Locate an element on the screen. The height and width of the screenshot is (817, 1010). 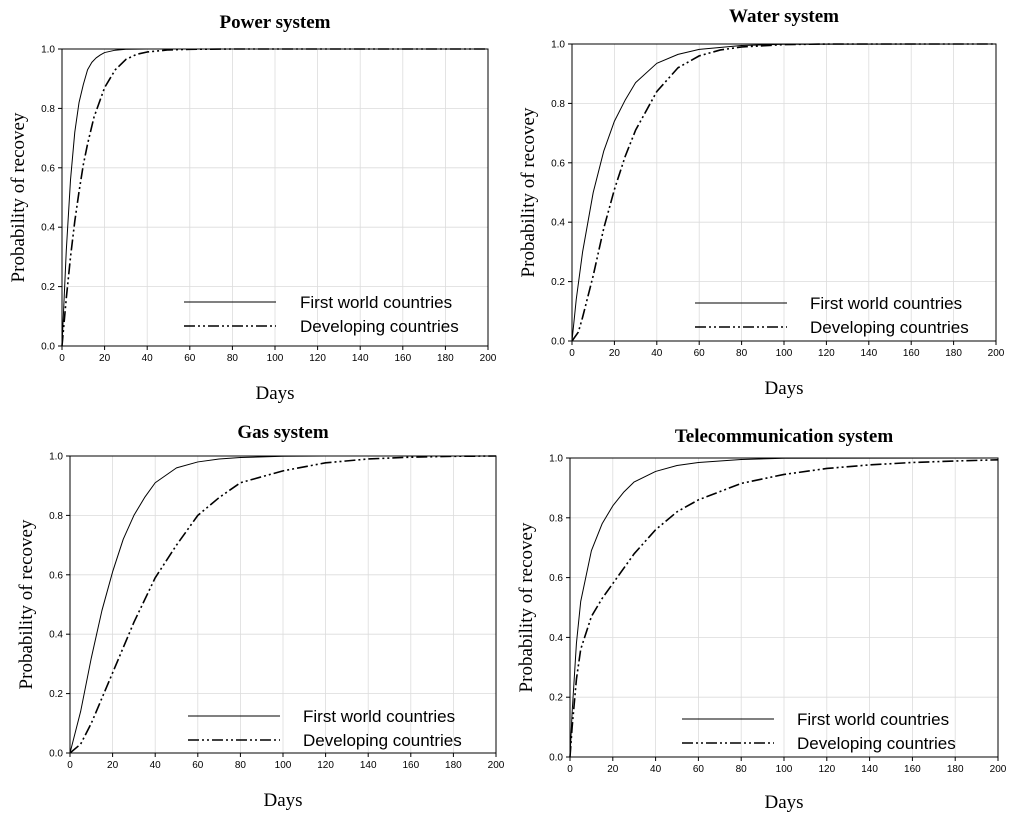
chart-title: Power system is located at coordinates (275, 22).